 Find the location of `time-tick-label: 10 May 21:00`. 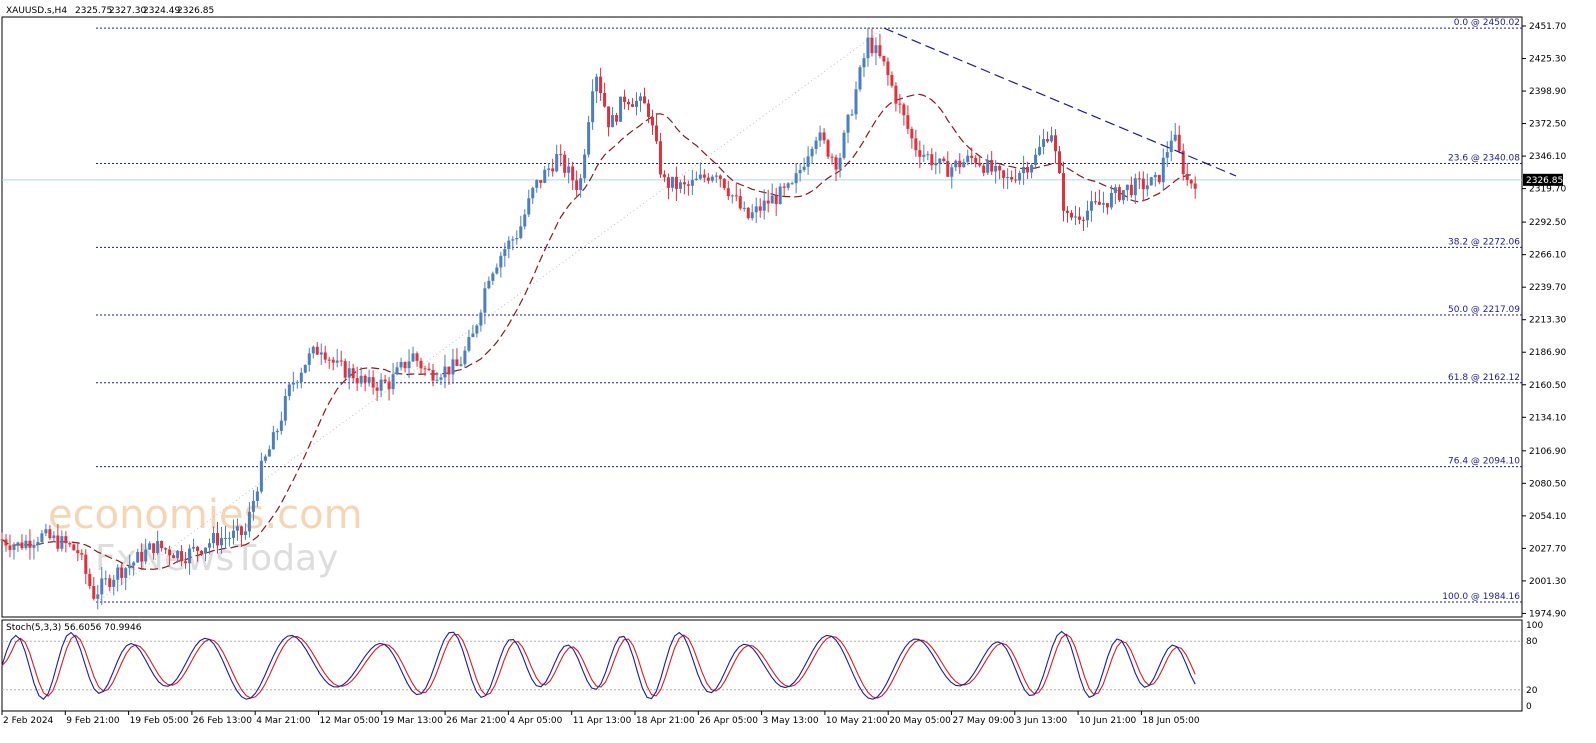

time-tick-label: 10 May 21:00 is located at coordinates (857, 721).